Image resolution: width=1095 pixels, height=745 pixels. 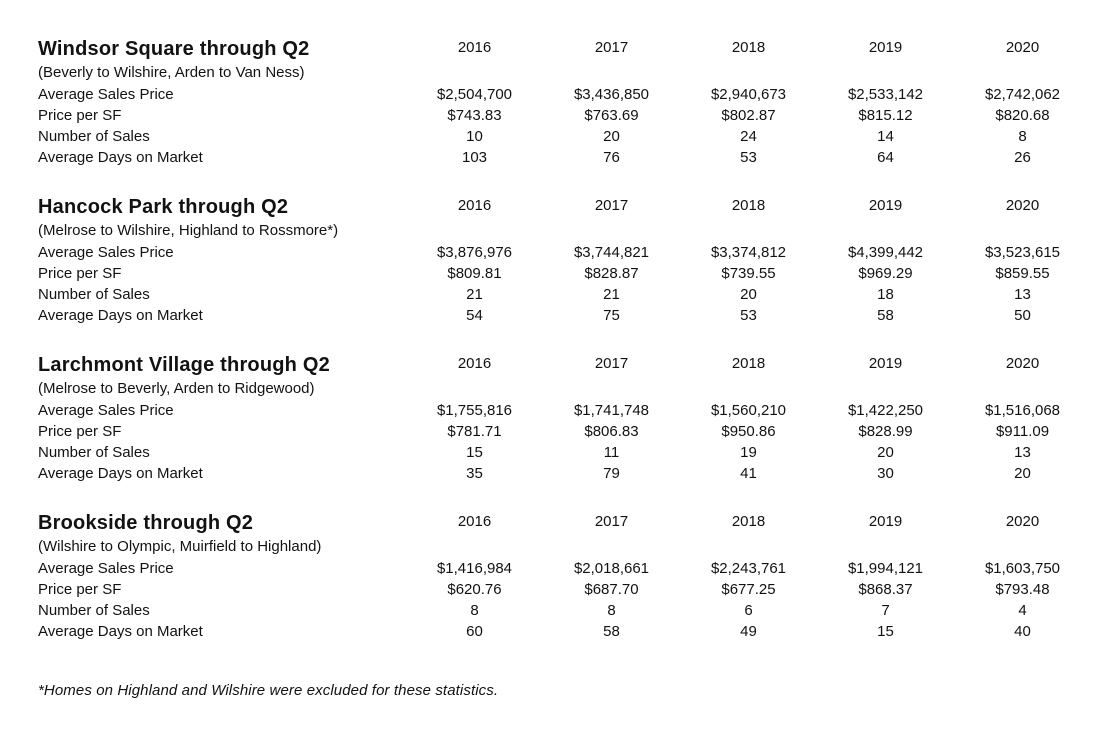 What do you see at coordinates (611, 252) in the screenshot?
I see `stat-value: $3,744,821` at bounding box center [611, 252].